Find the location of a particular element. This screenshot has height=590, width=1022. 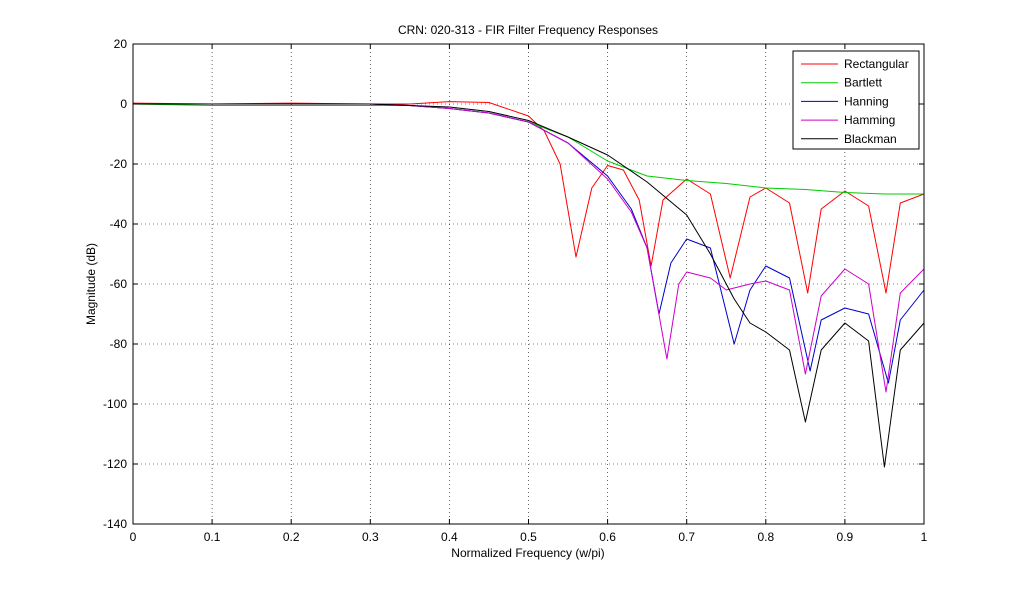

y-tick-label: 0 is located at coordinates (123, 104).